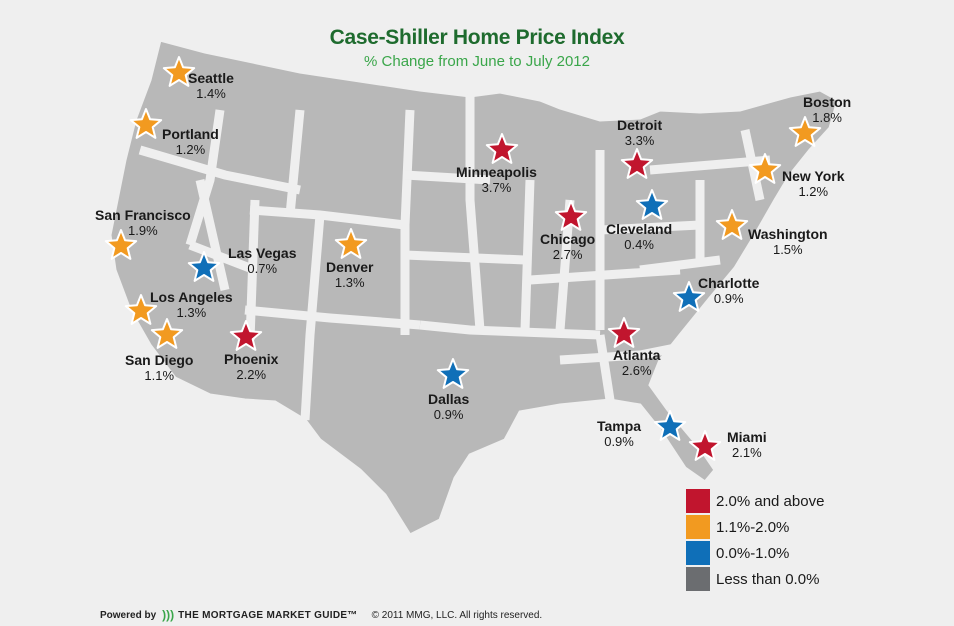 The image size is (954, 626). Describe the element at coordinates (619, 426) in the screenshot. I see `city-name: Tampa` at that location.